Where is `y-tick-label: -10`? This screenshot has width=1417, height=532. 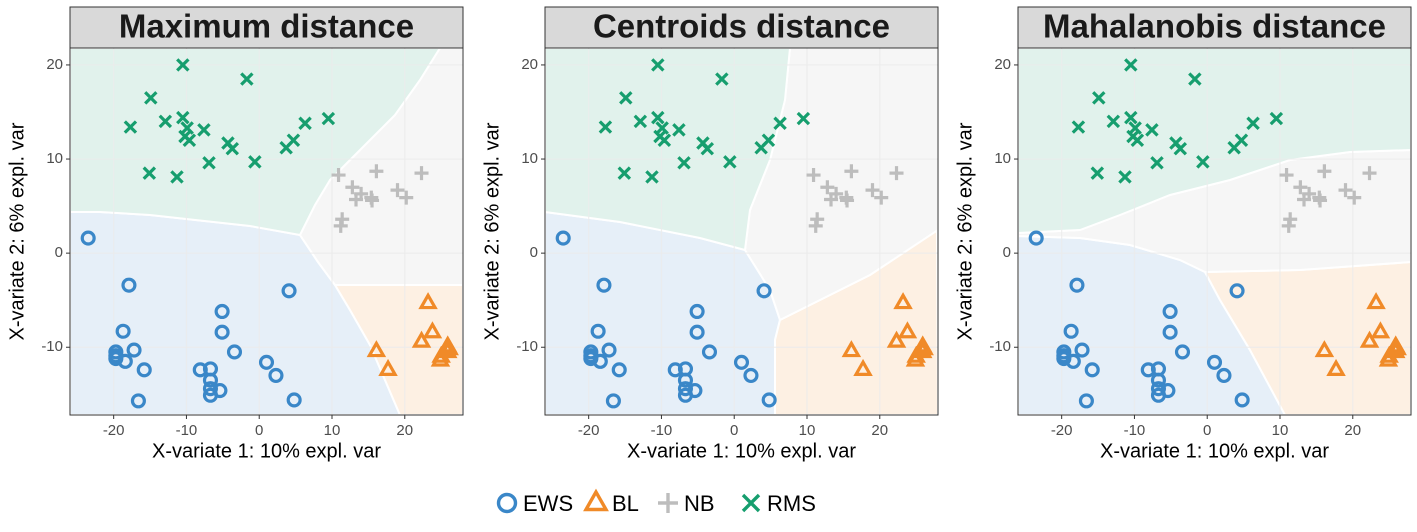
y-tick-label: -10 is located at coordinates (527, 346).